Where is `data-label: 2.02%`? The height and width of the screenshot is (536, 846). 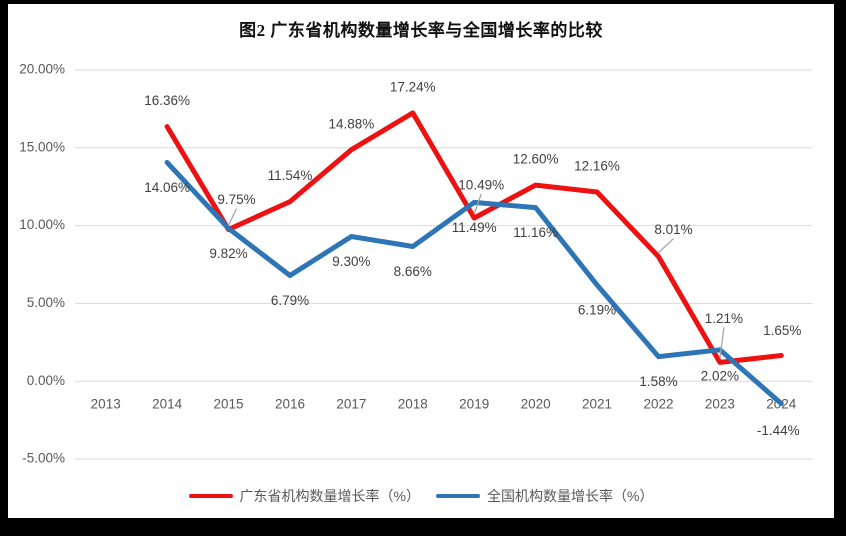 data-label: 2.02% is located at coordinates (720, 375).